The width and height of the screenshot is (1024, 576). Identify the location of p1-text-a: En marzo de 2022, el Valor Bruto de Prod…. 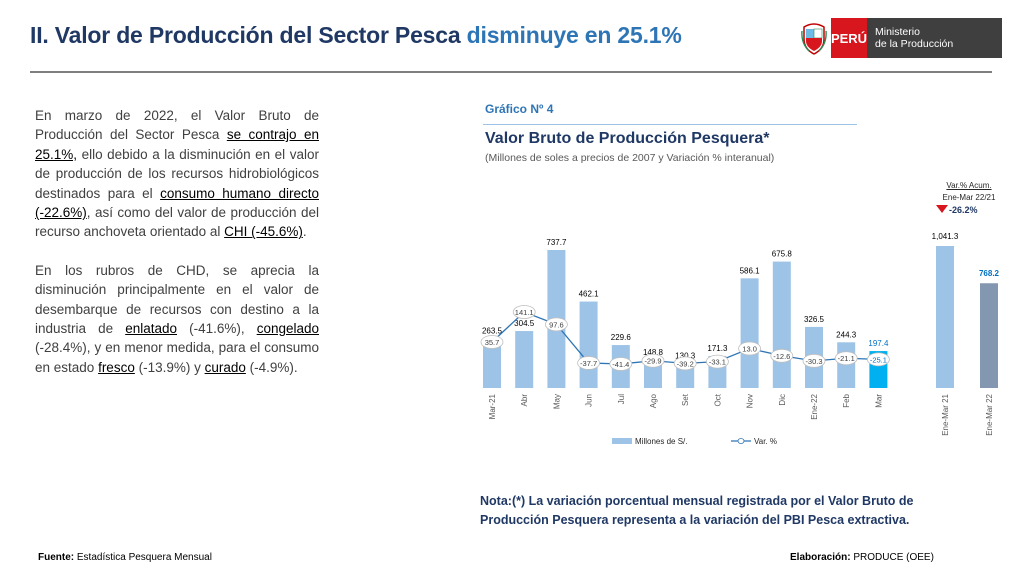
(177, 125).